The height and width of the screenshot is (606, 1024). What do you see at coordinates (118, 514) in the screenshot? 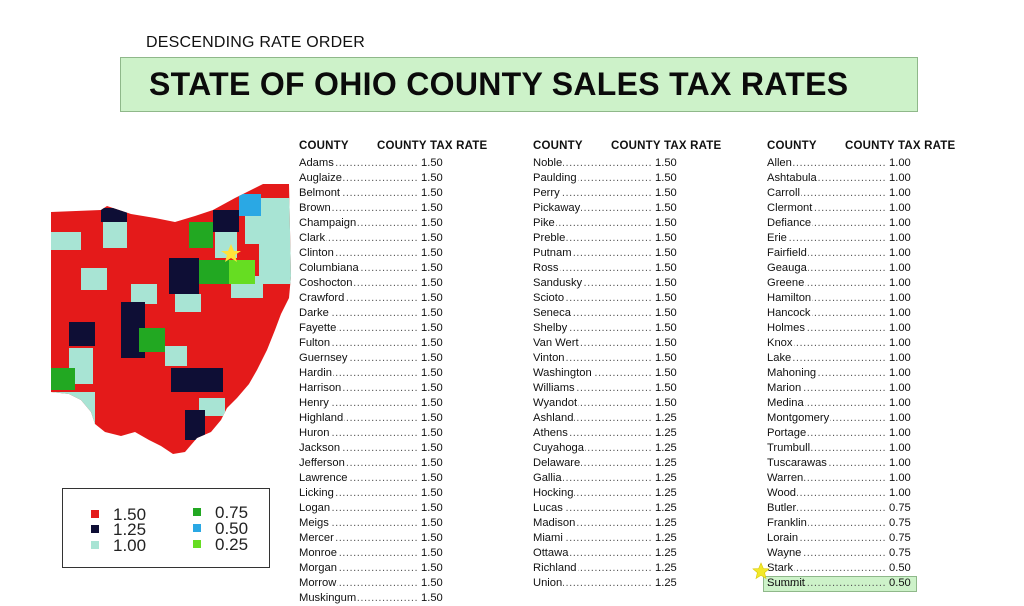
I see `legend-item: 1.50` at bounding box center [118, 514].